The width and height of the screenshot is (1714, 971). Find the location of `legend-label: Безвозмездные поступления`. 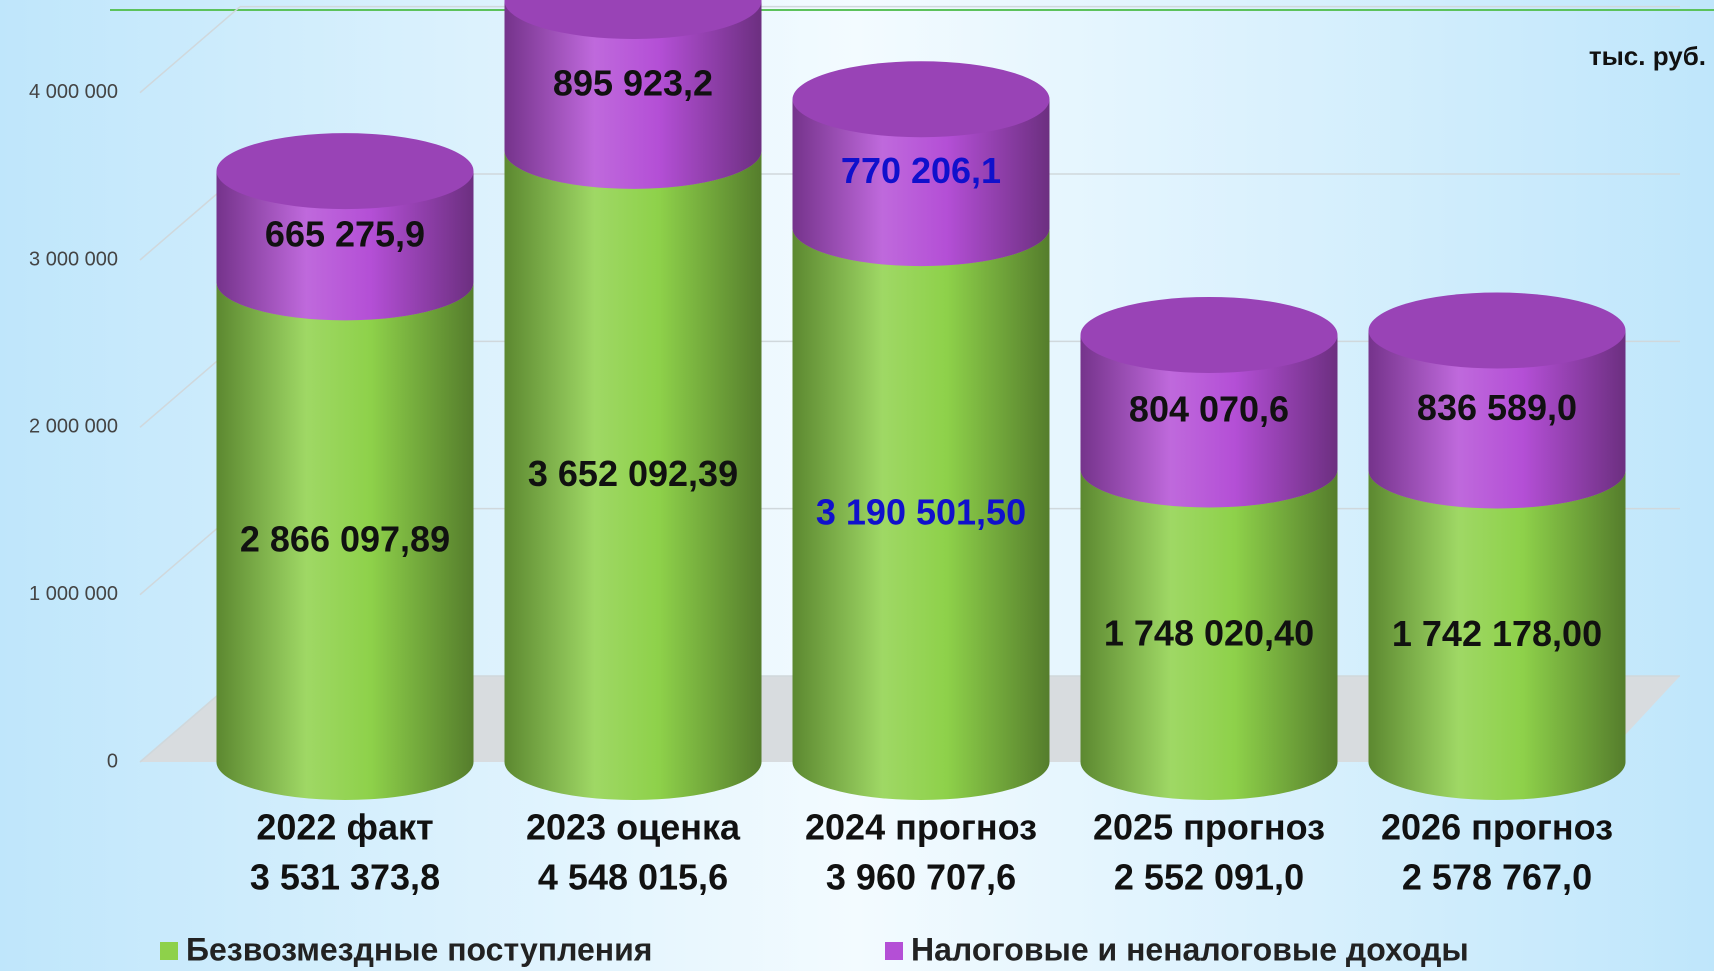

legend-label: Безвозмездные поступления is located at coordinates (419, 949).